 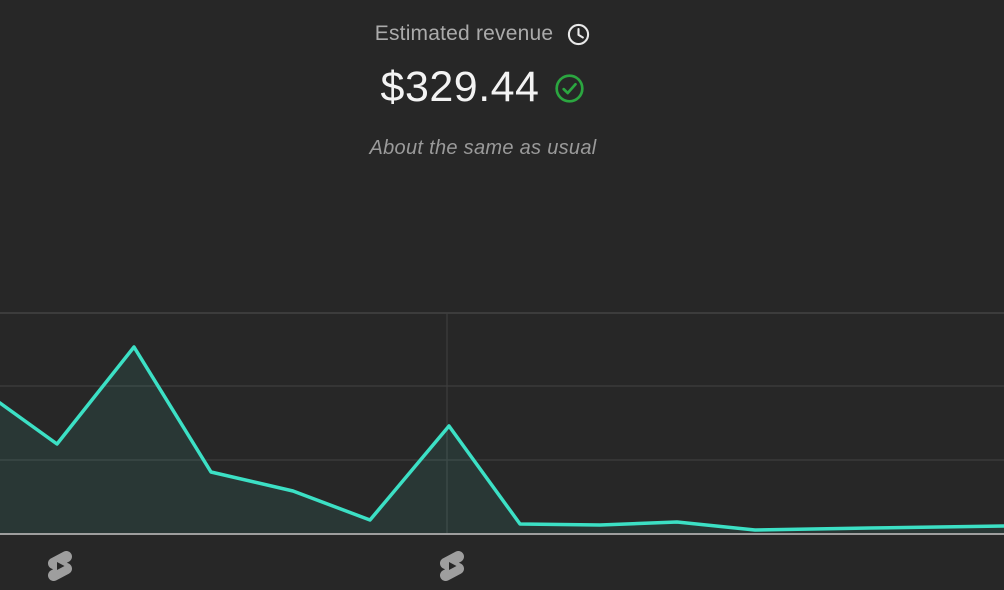 What do you see at coordinates (460, 86) in the screenshot?
I see `metric-value: $329.44` at bounding box center [460, 86].